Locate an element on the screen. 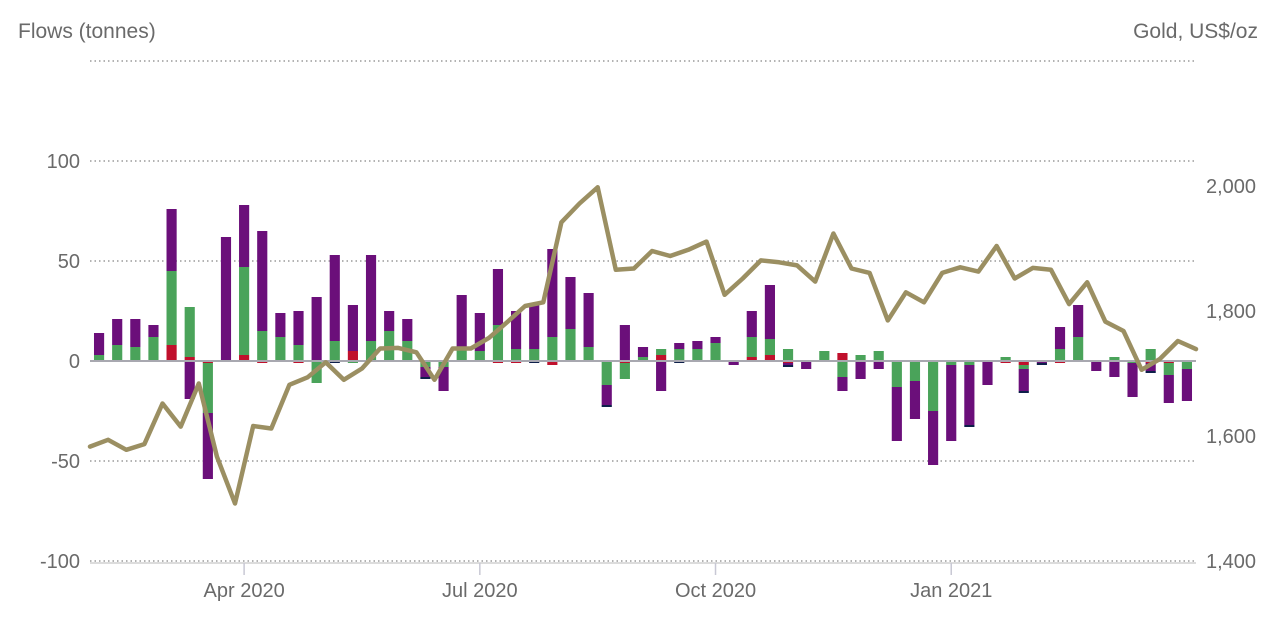  y-left-tick-label: 100 is located at coordinates (63, 162).